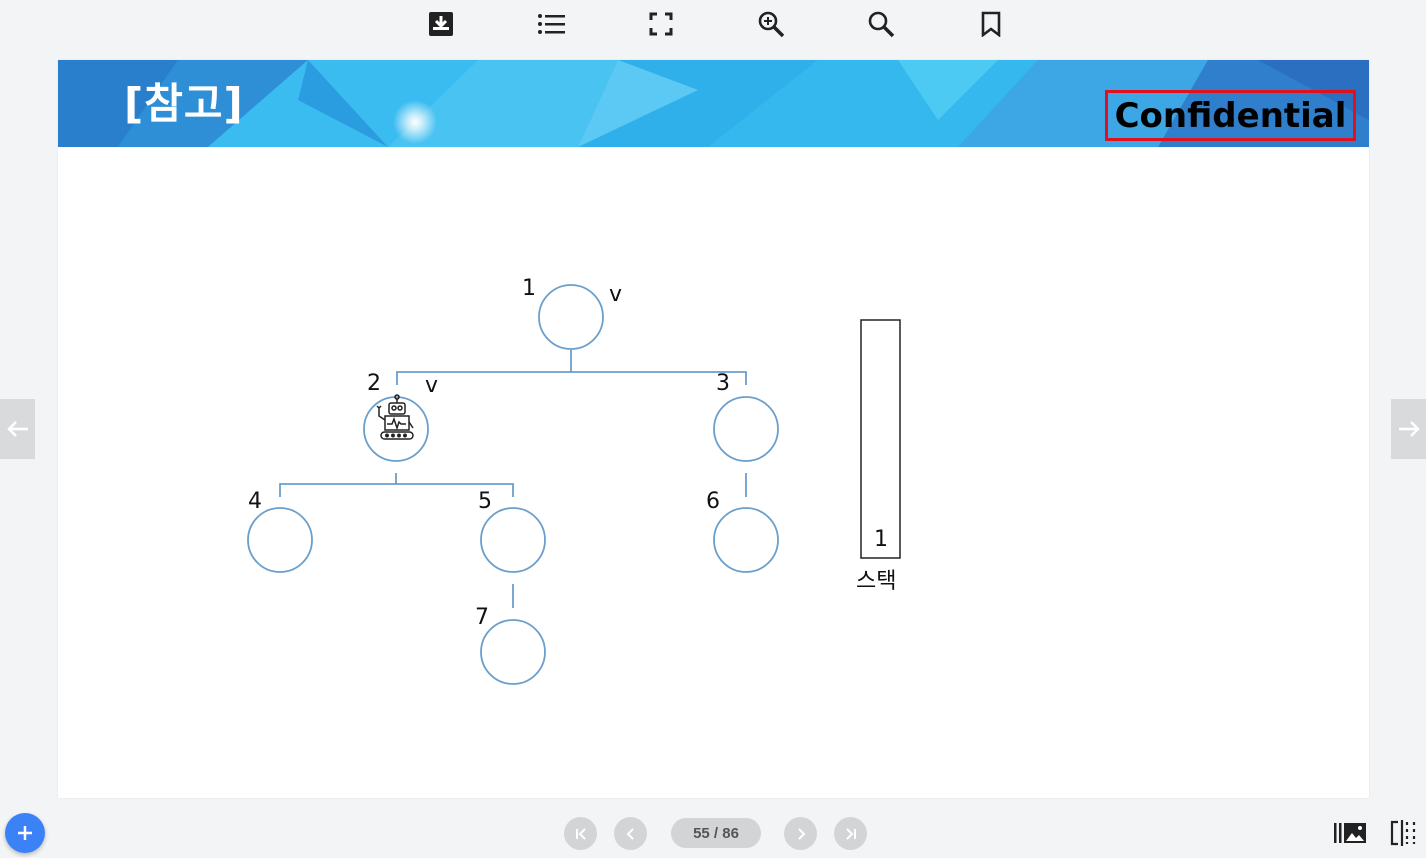 Image resolution: width=1426 pixels, height=858 pixels. I want to click on node-label-1: 1, so click(529, 288).